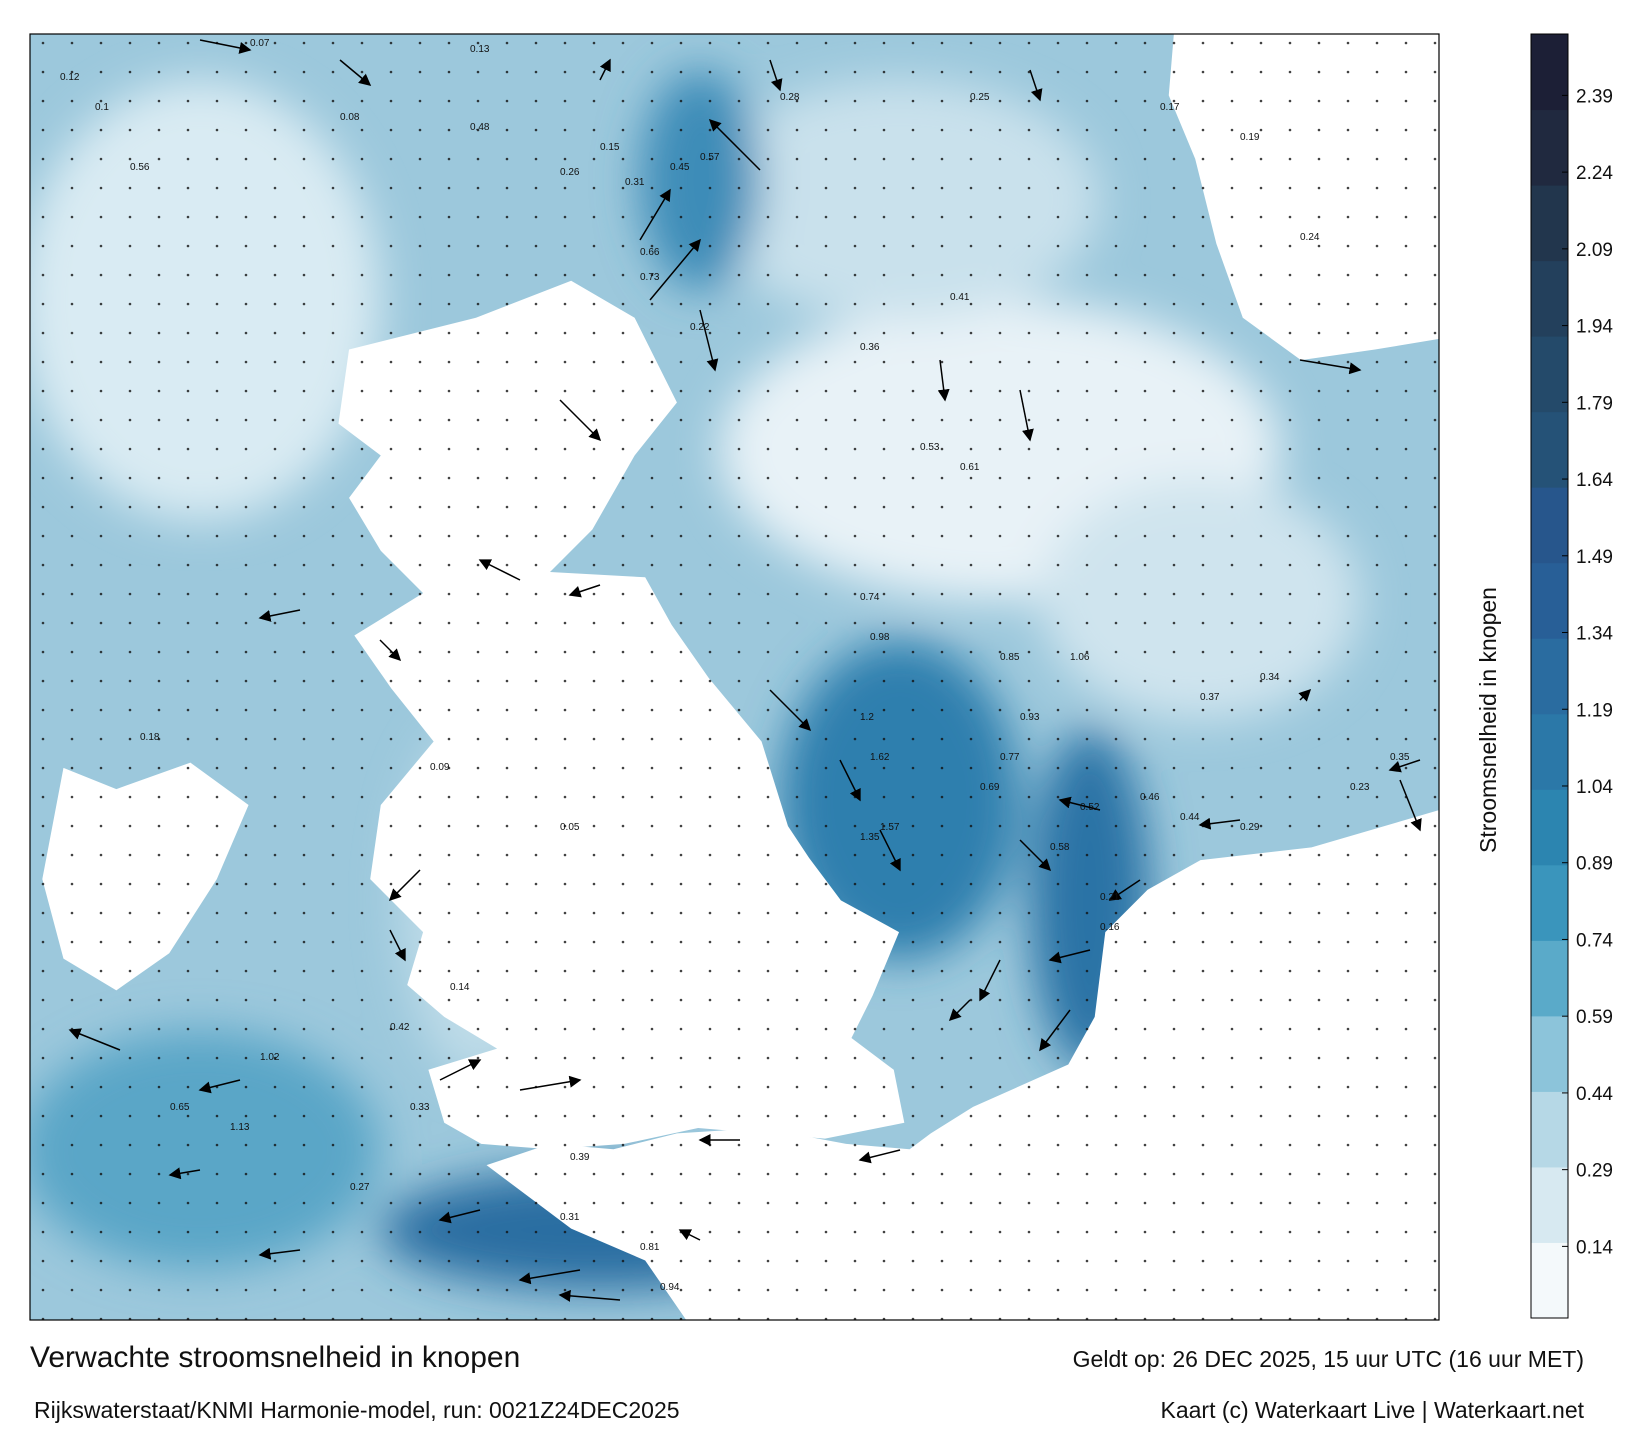  Describe the element at coordinates (440, 767) in the screenshot. I see `current-label: 0.09` at that location.